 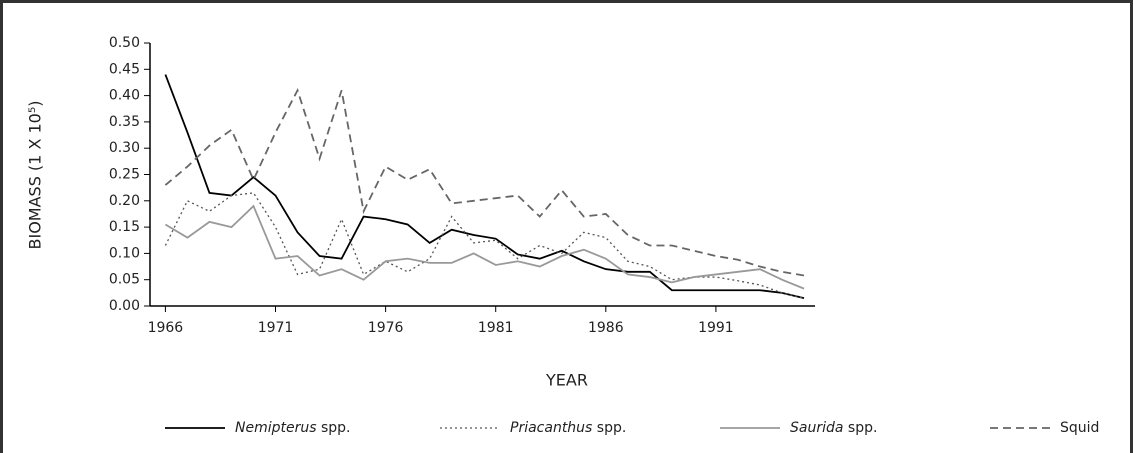 What do you see at coordinates (124, 43) in the screenshot?
I see `y-tick-label: 0.50` at bounding box center [124, 43].